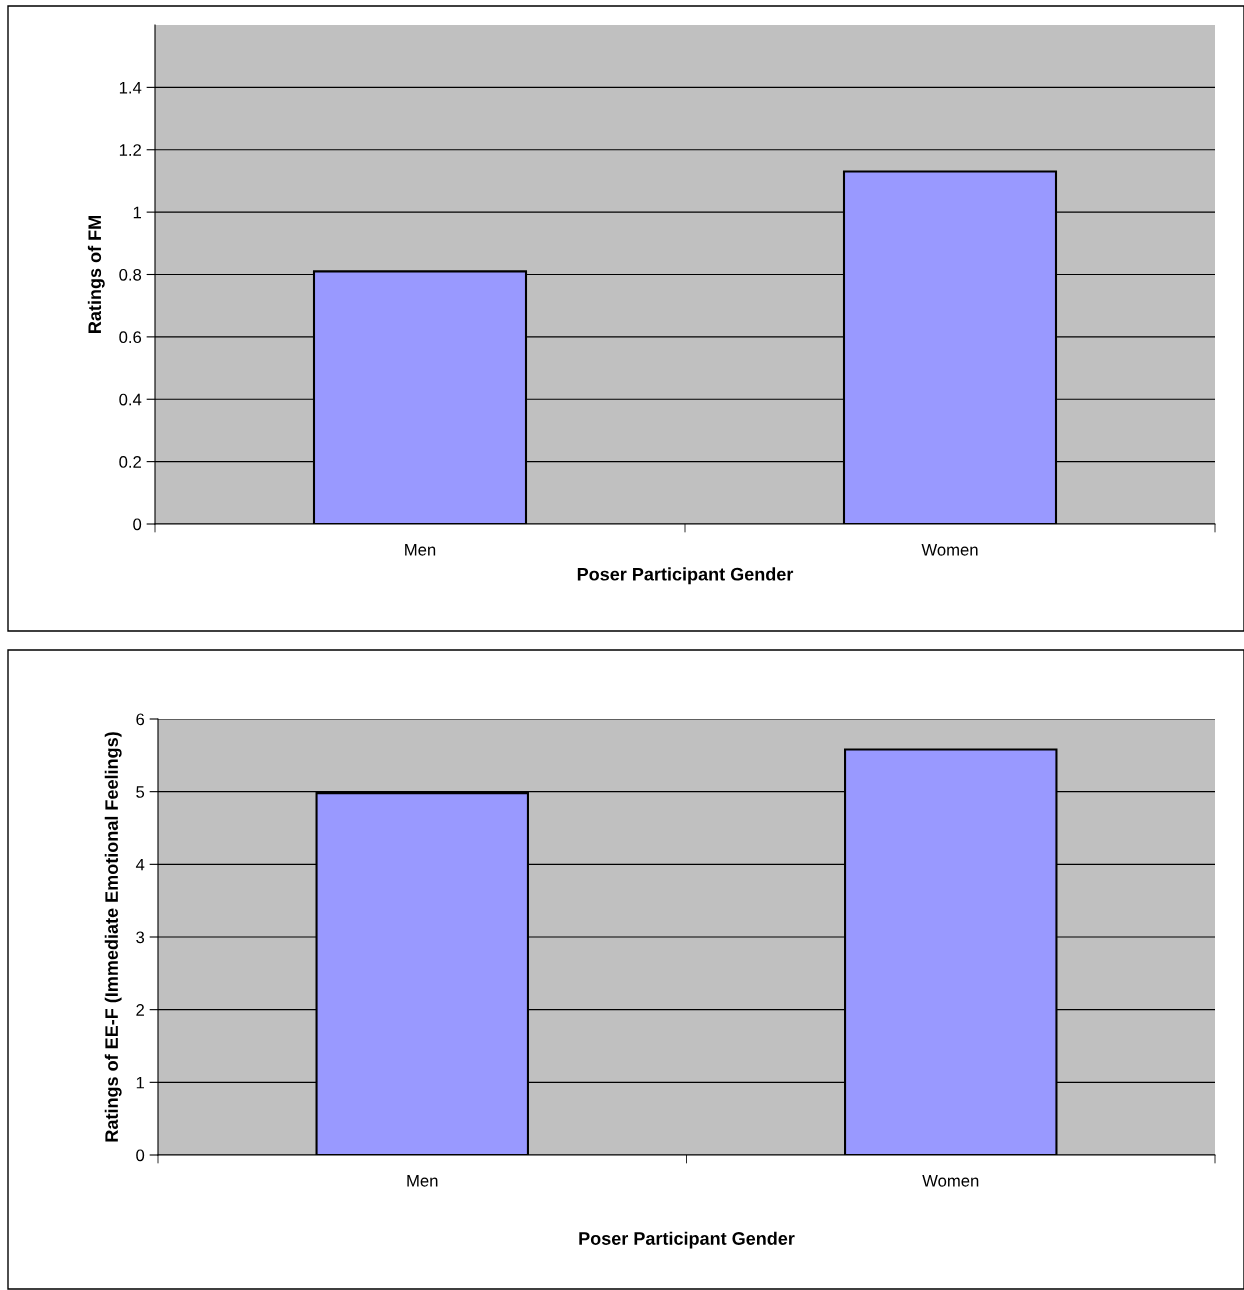  I want to click on y-axis-title: Ratings of FM, so click(96, 274).